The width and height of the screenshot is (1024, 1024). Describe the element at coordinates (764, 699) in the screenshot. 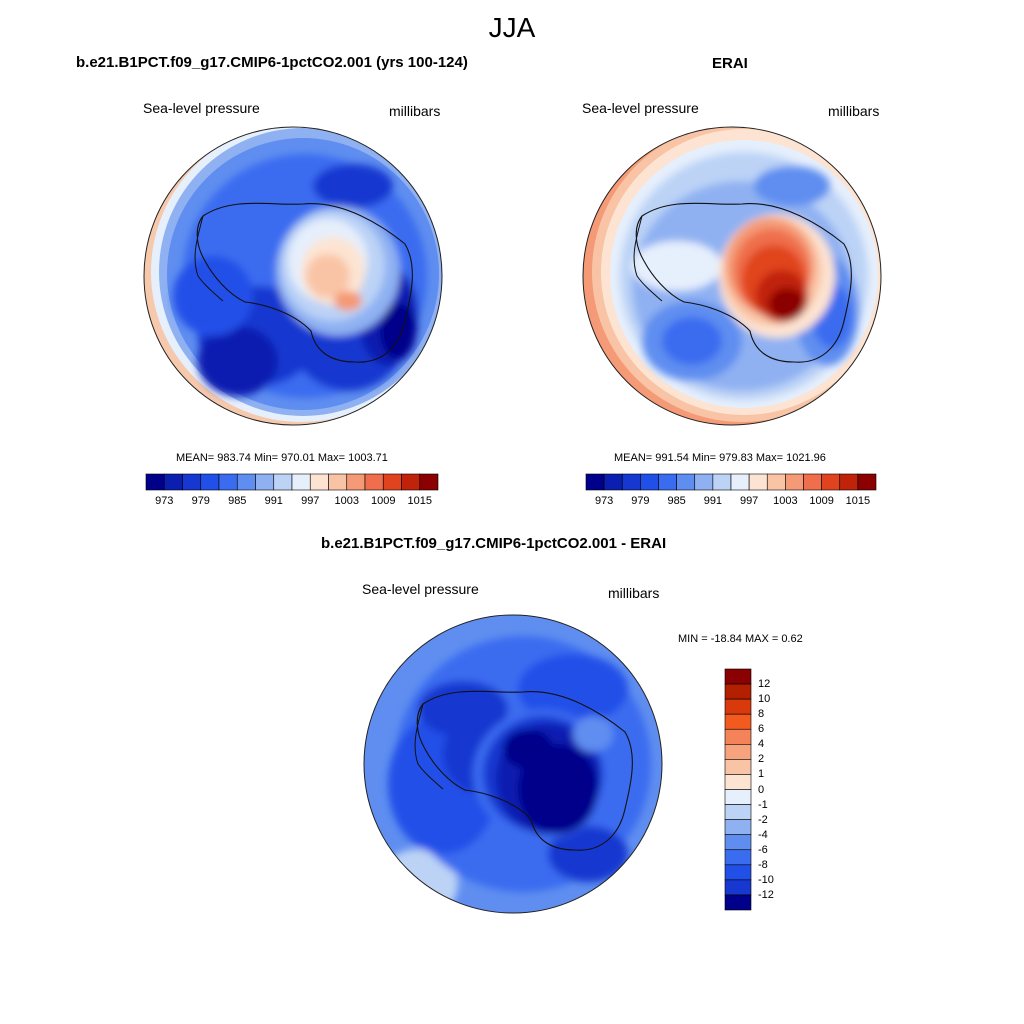

I see `colorbar-tick-label: 10` at that location.